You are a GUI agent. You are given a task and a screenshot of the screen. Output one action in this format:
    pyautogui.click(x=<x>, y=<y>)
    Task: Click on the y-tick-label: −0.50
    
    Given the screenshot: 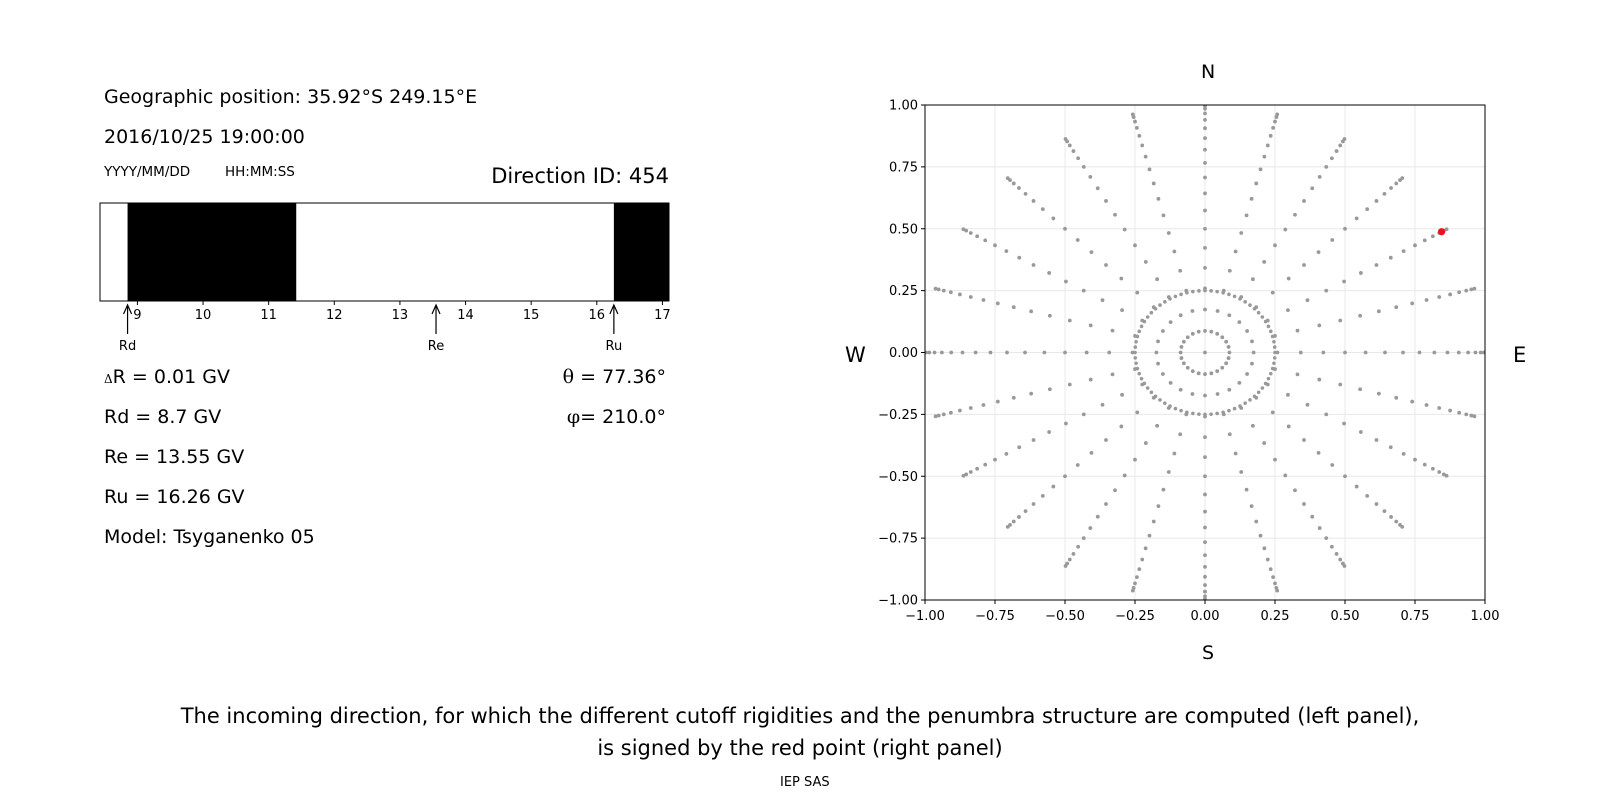 What is the action you would take?
    pyautogui.click(x=898, y=477)
    